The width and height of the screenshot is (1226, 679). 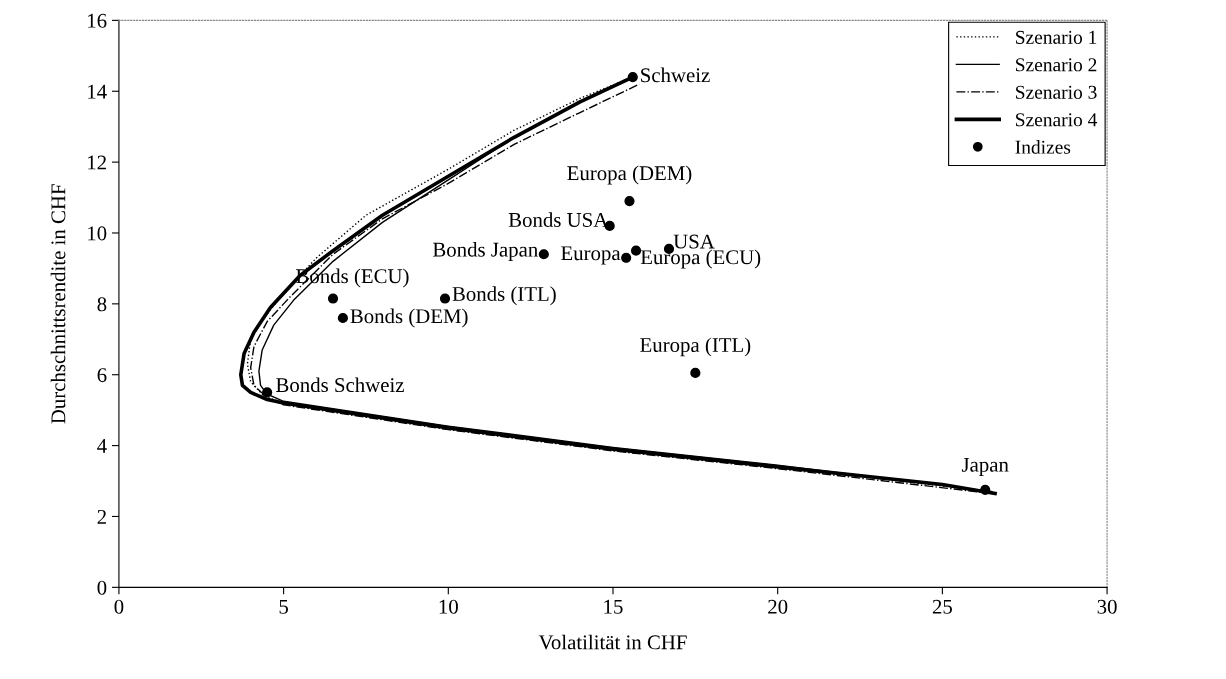 What do you see at coordinates (675, 75) in the screenshot?
I see `annotation: Schweiz` at bounding box center [675, 75].